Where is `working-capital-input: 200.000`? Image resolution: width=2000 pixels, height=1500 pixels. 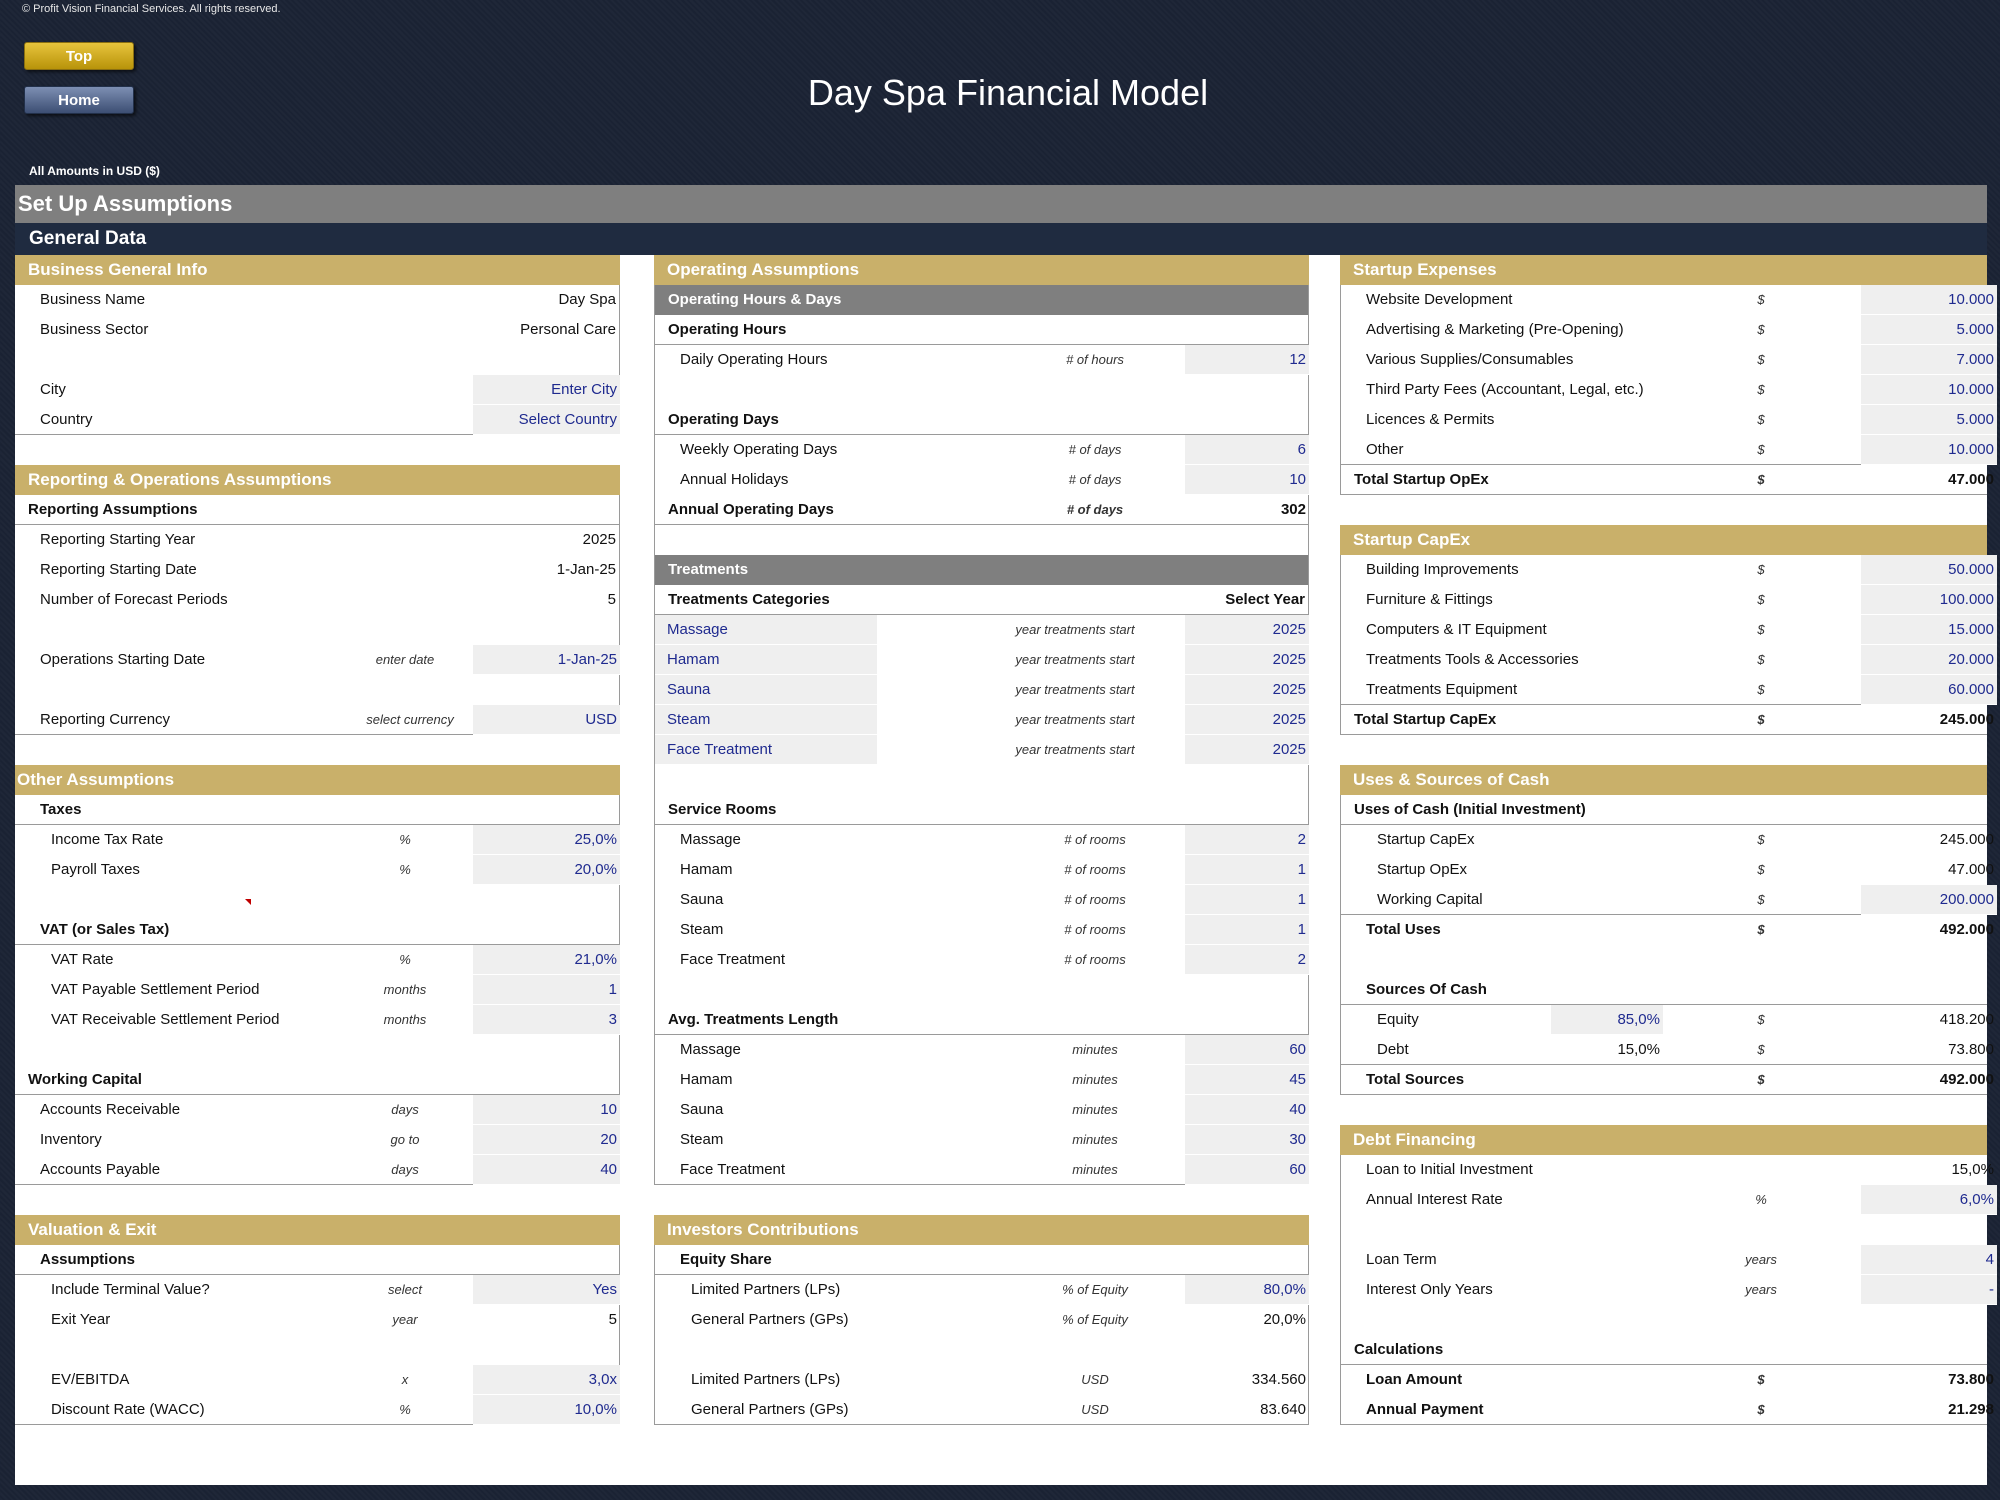
working-capital-input: 200.000 is located at coordinates (1929, 900).